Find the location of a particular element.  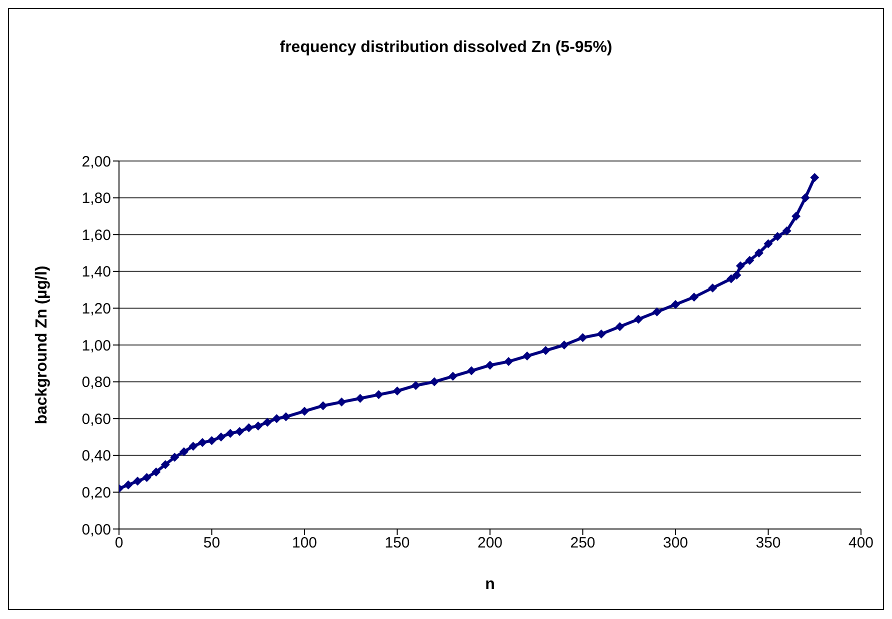

x-tick-label: 100 is located at coordinates (305, 543).